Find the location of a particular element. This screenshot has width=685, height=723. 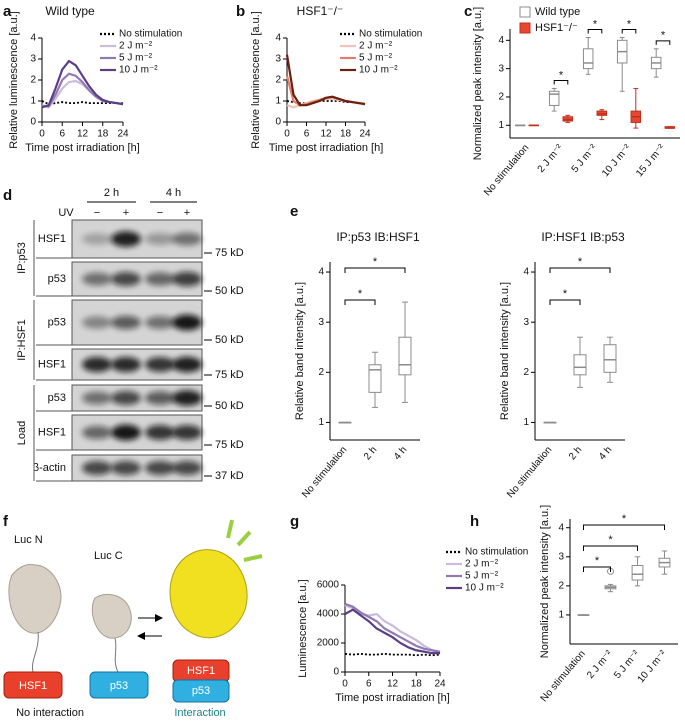

panel-label: g is located at coordinates (294, 521).